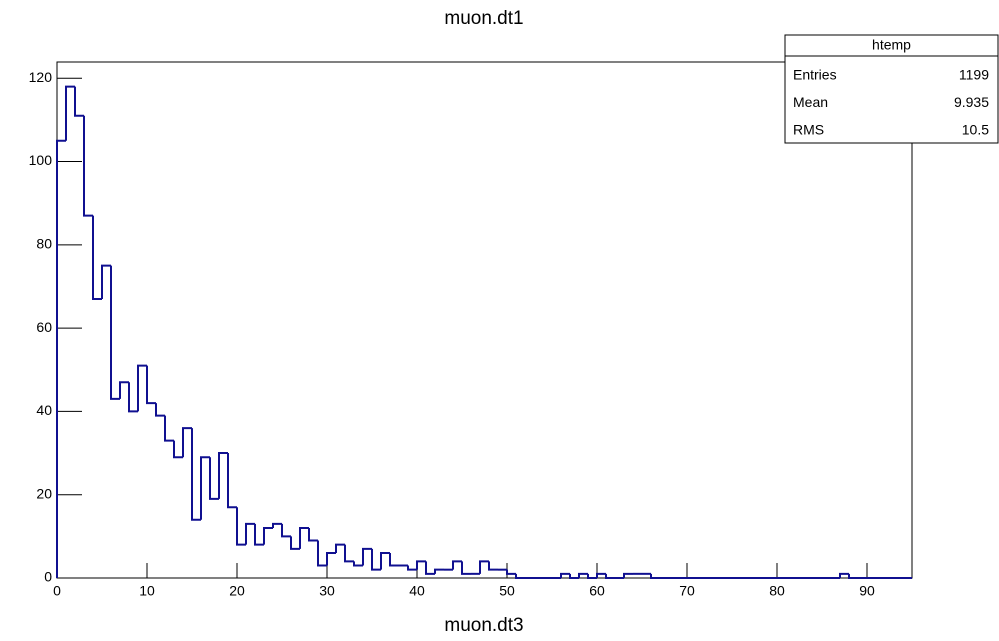 The height and width of the screenshot is (641, 999). I want to click on stats-box, so click(891, 89).